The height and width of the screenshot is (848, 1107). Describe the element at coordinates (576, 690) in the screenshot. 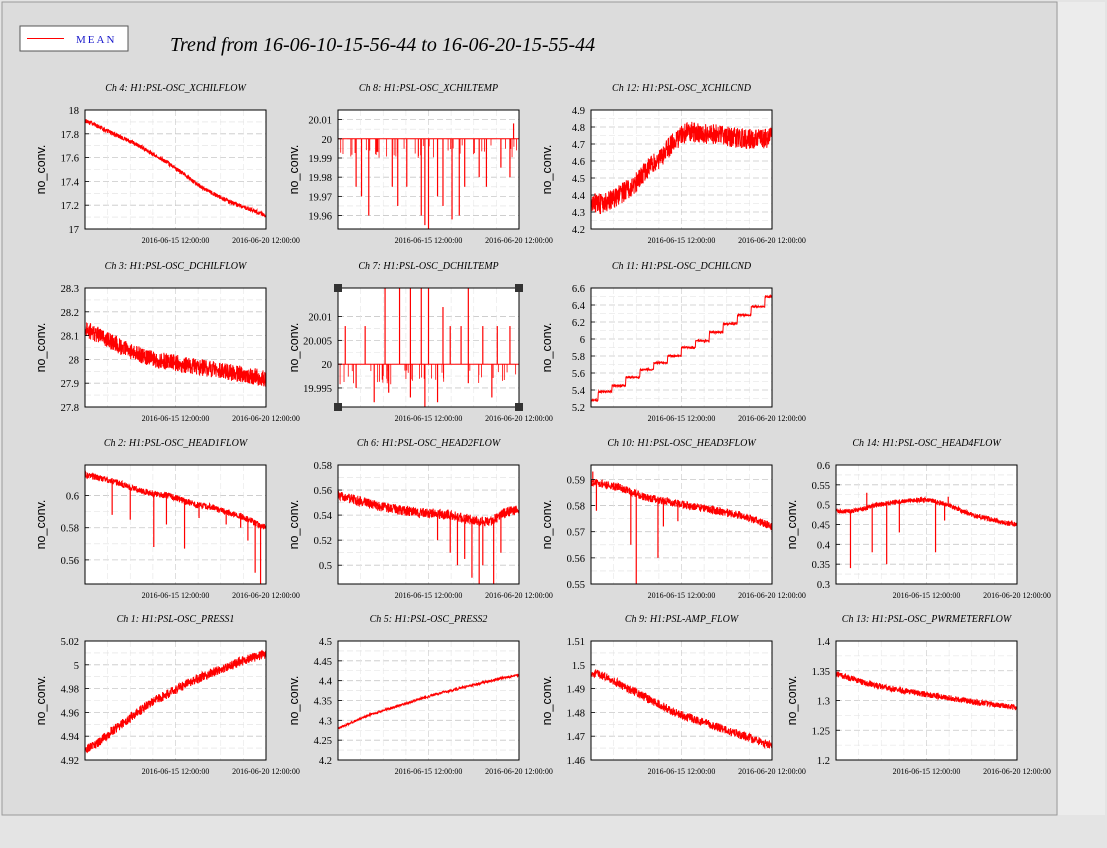

I see `y-tick-label: 1.49` at that location.